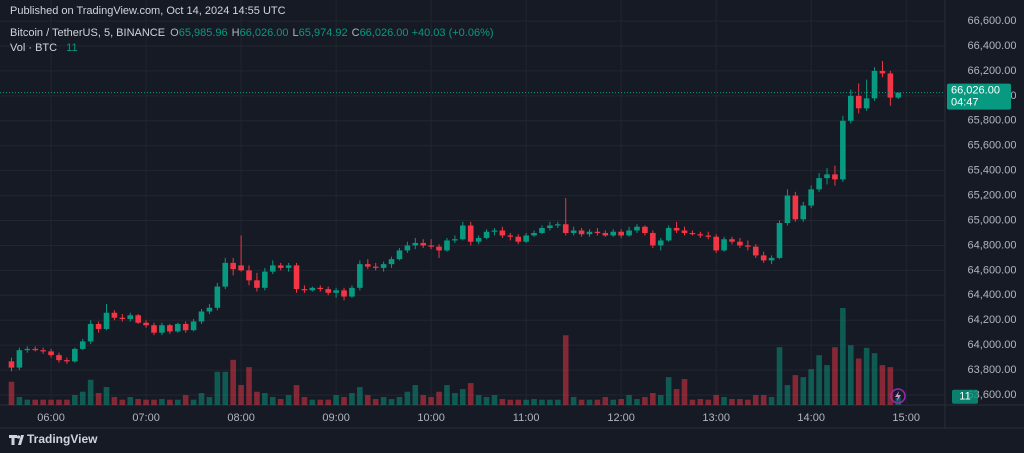 The height and width of the screenshot is (453, 1024). I want to click on x-tick-label: 08:00, so click(241, 418).